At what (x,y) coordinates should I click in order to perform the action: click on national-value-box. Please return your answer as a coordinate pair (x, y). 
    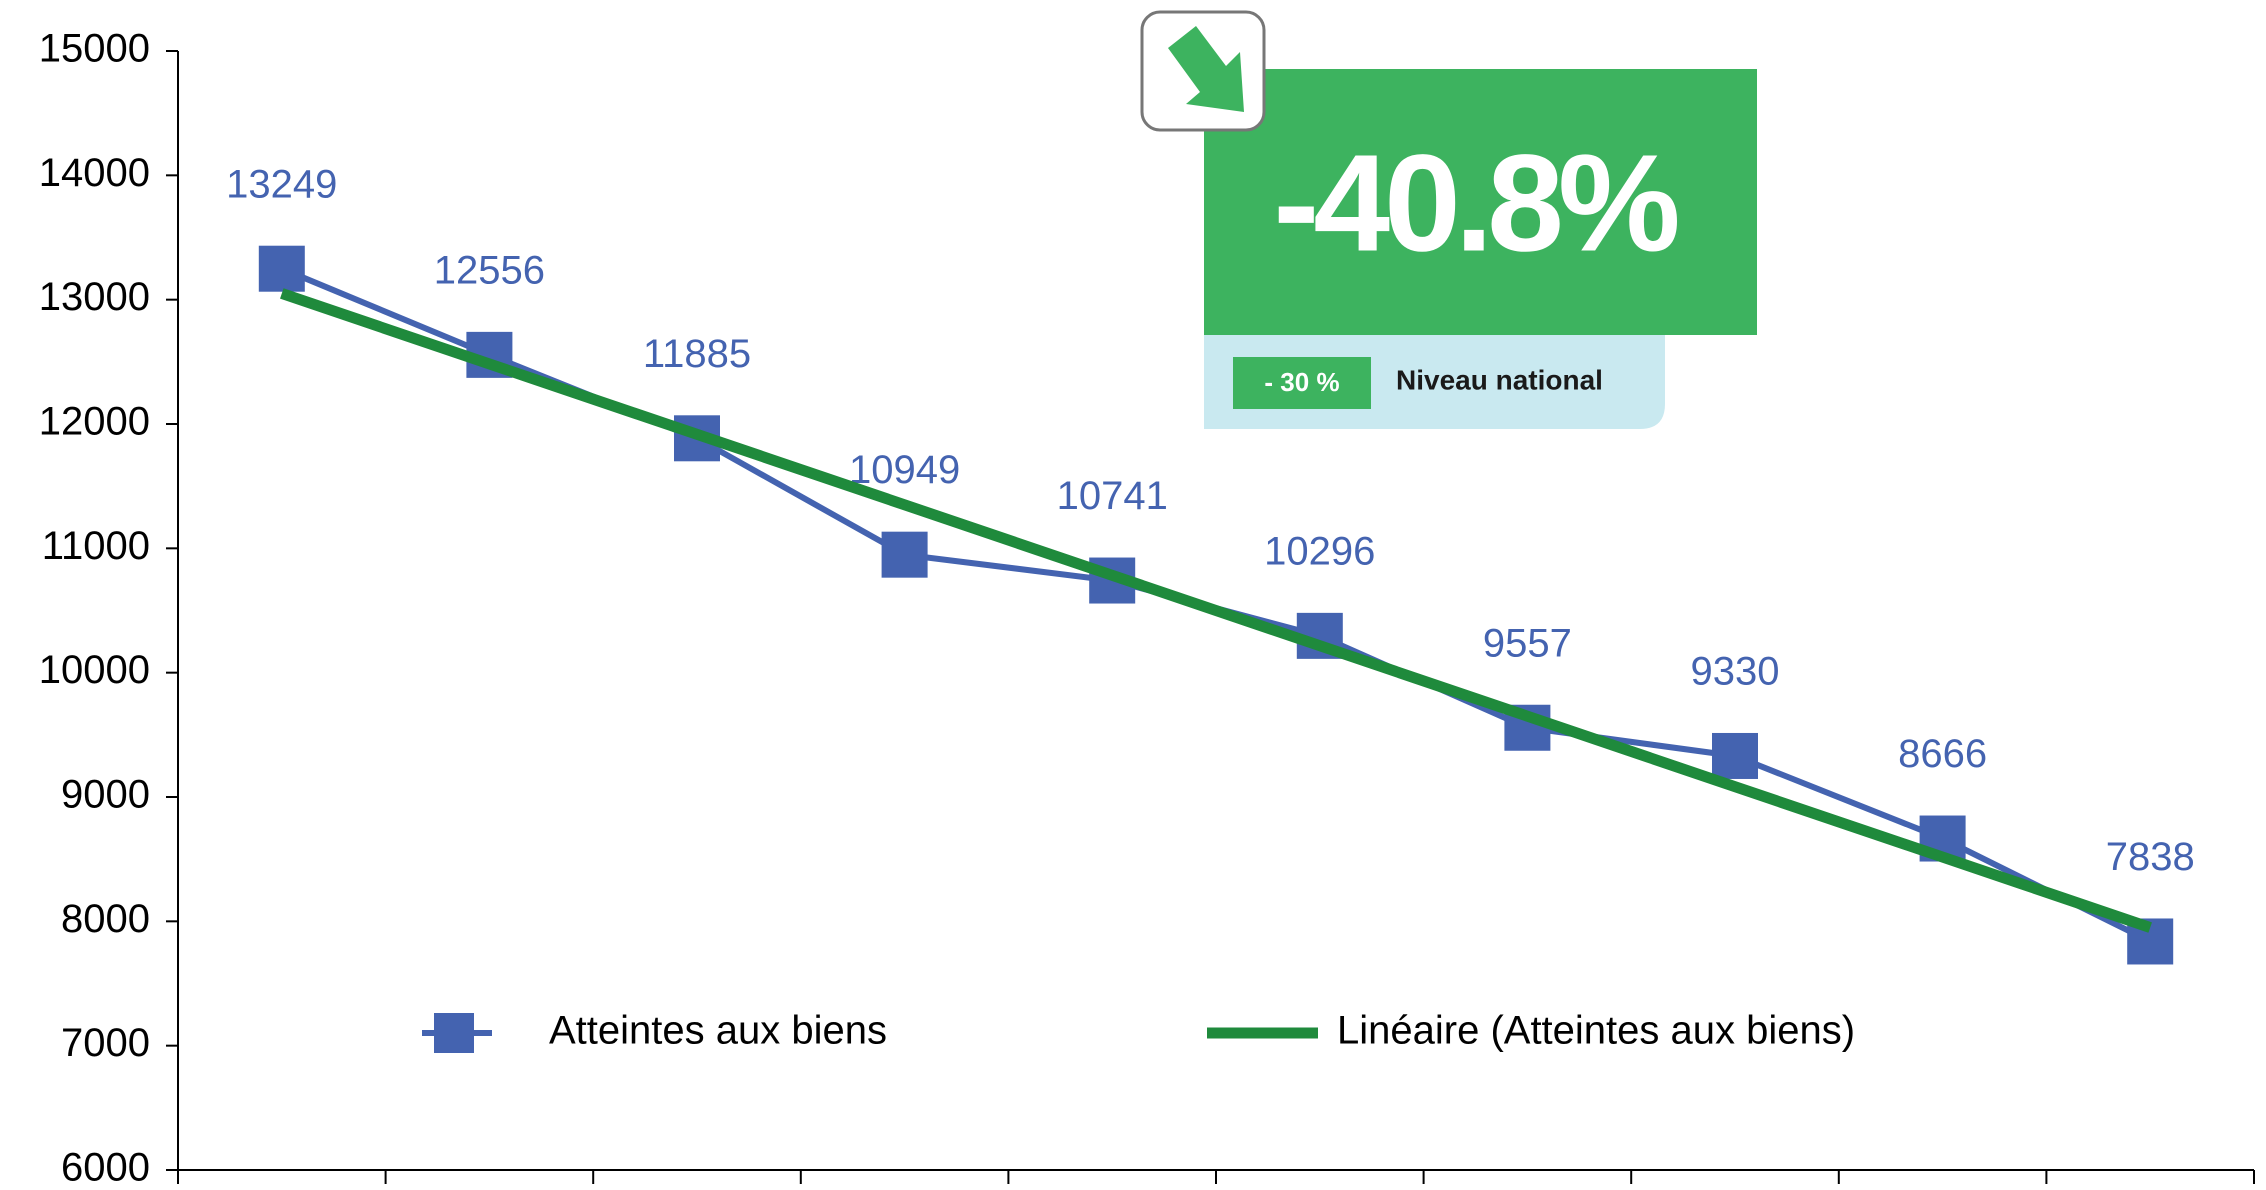
    Looking at the image, I should click on (1302, 383).